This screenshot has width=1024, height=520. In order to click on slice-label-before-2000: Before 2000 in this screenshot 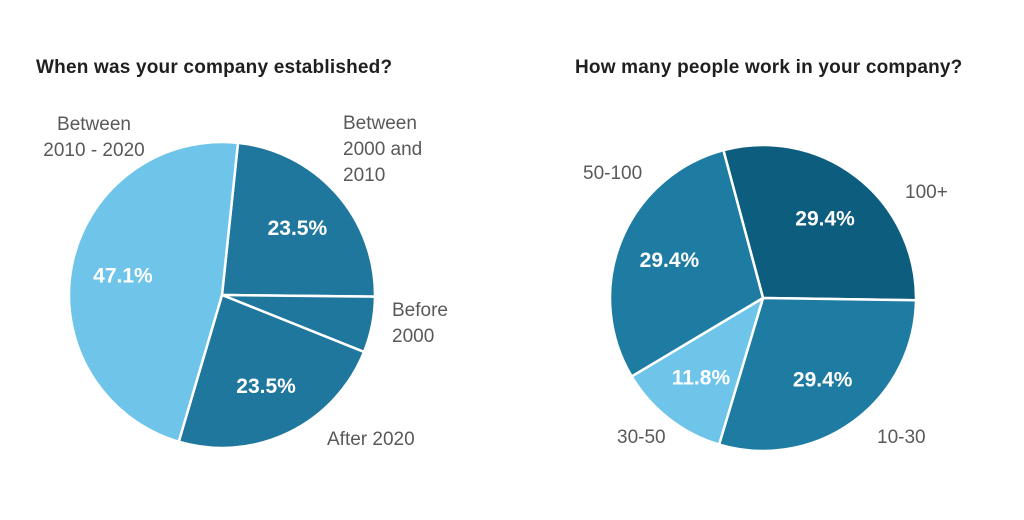, I will do `click(420, 323)`.